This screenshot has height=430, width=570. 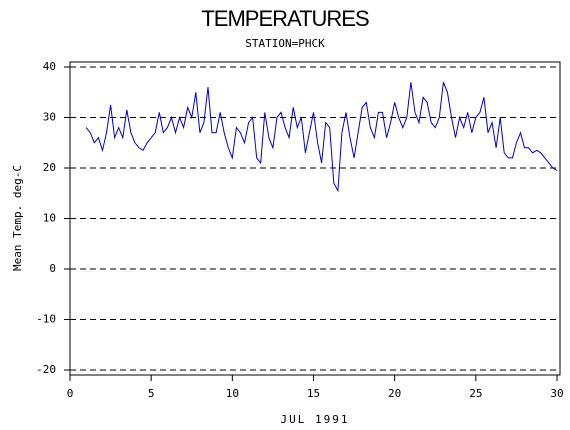 I want to click on y-tick-label: 30, so click(x=49, y=117).